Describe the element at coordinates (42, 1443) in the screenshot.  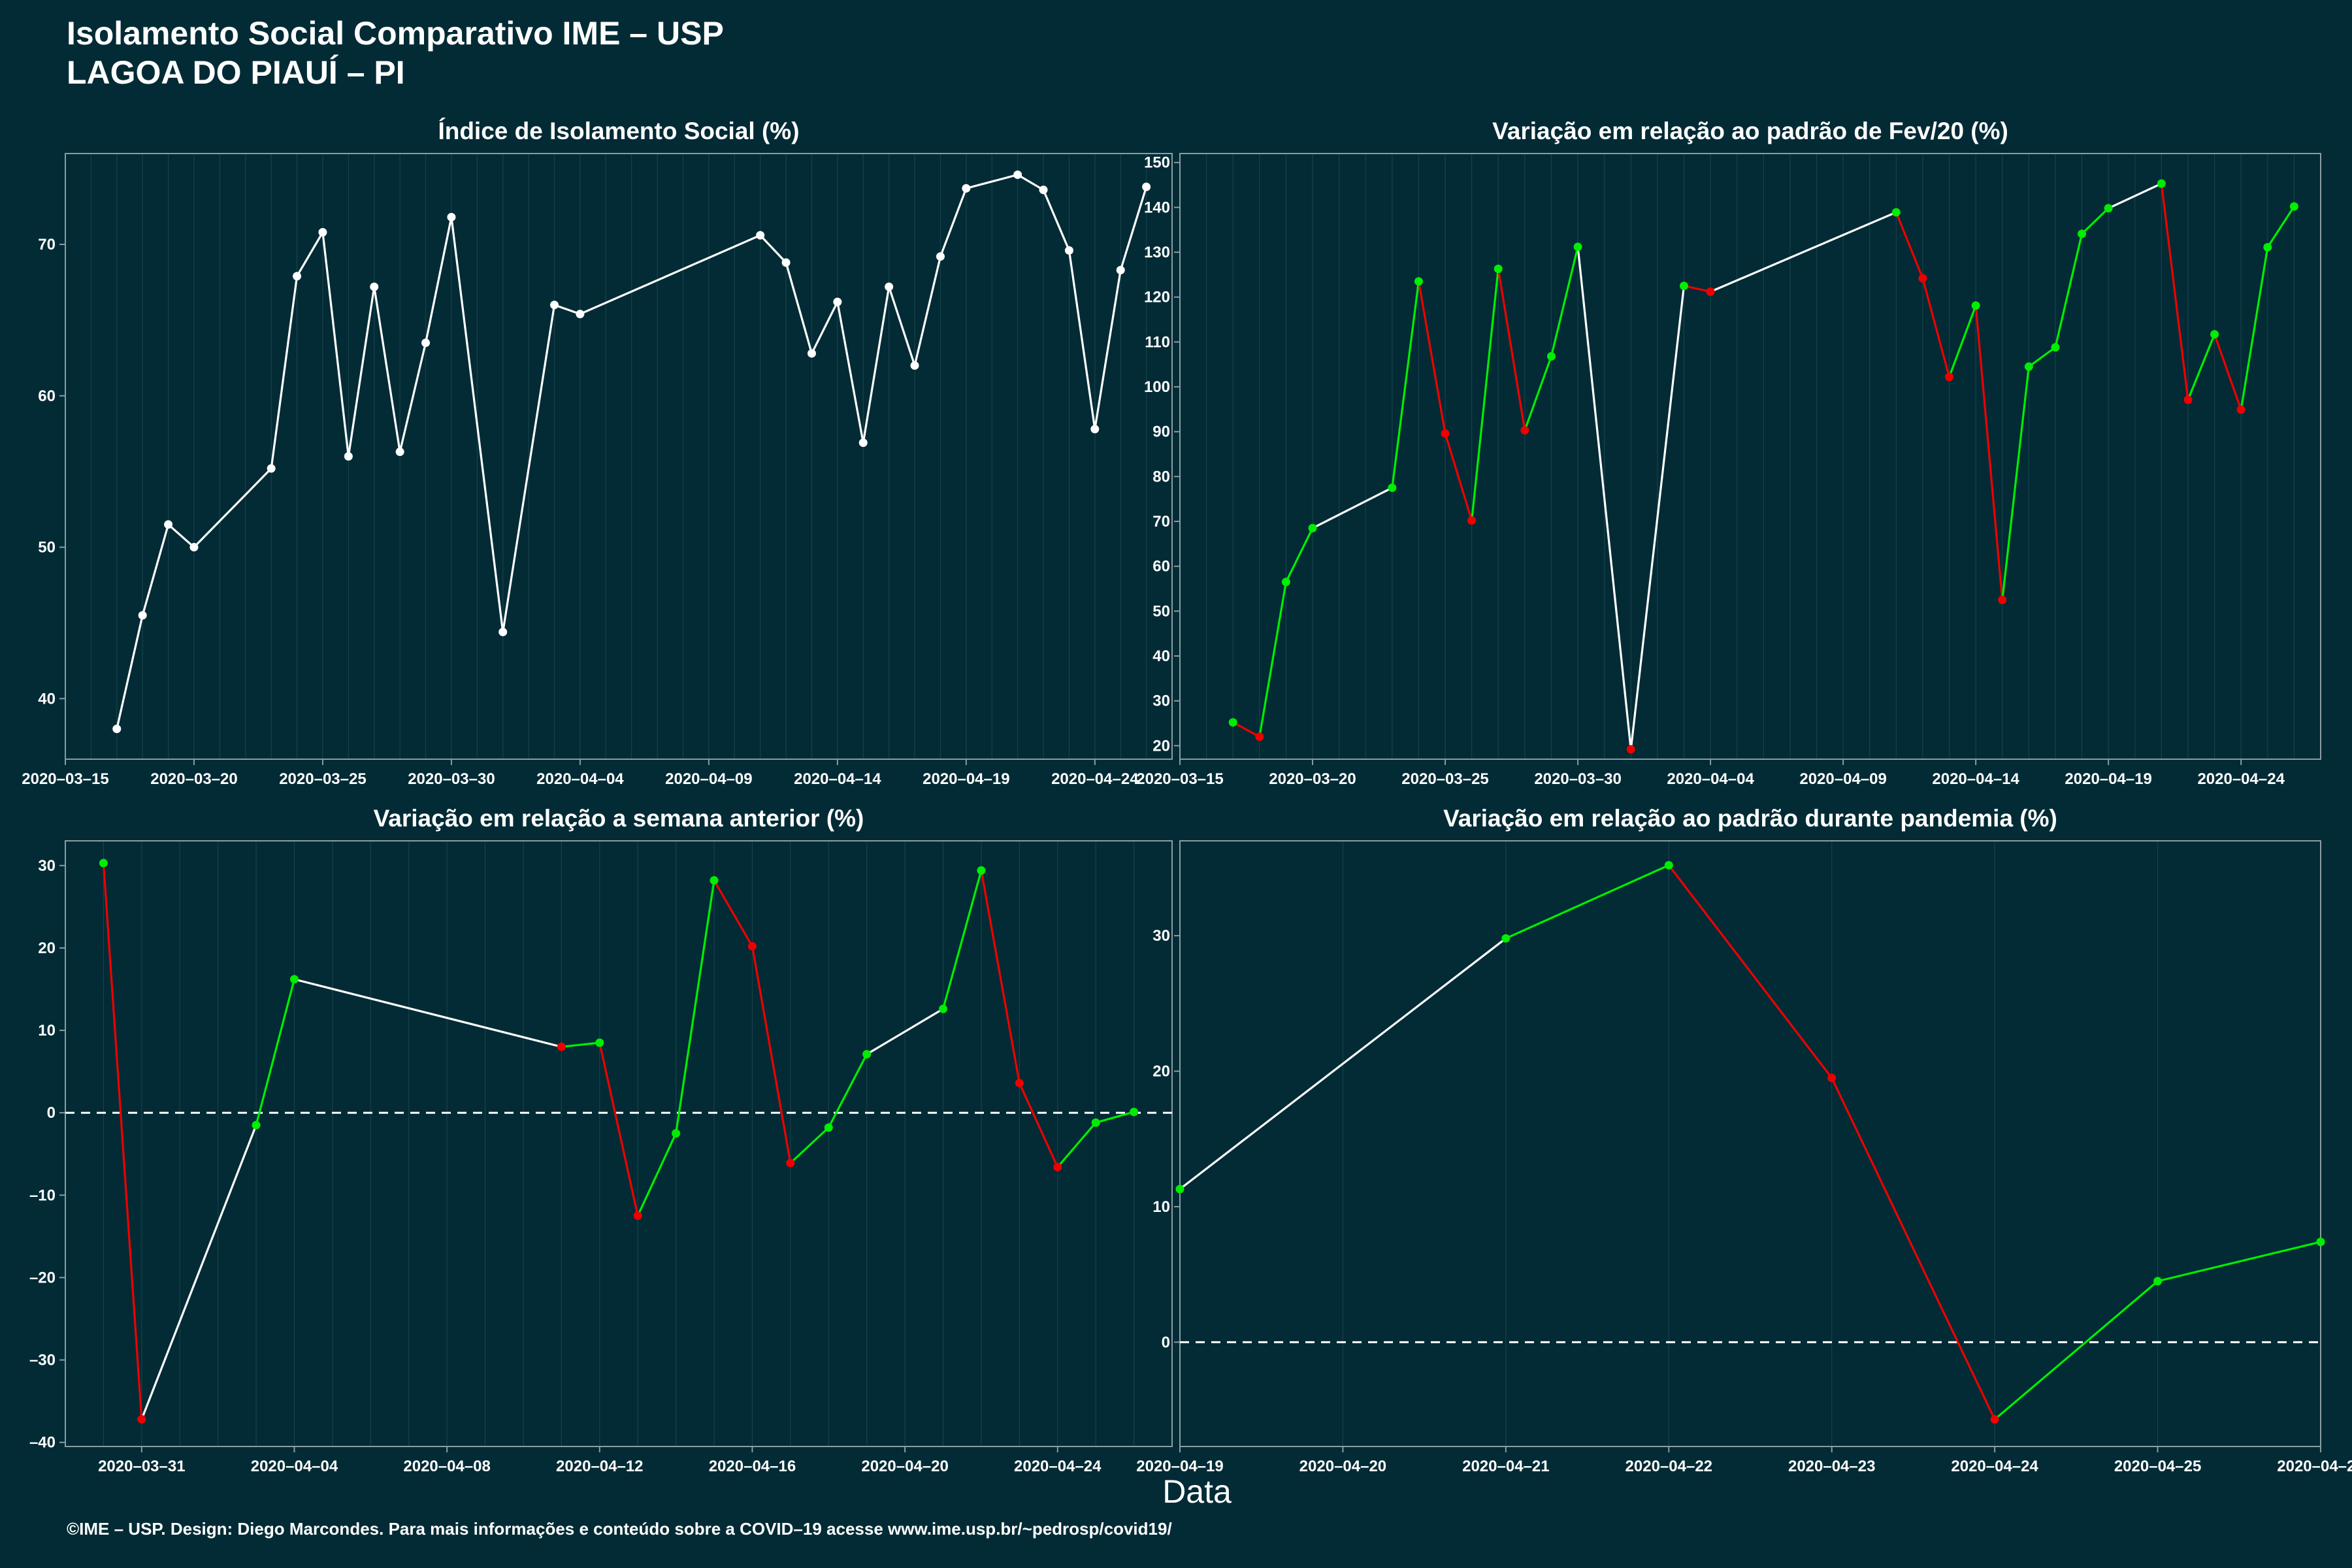
I see `y-tick-label: –40` at that location.